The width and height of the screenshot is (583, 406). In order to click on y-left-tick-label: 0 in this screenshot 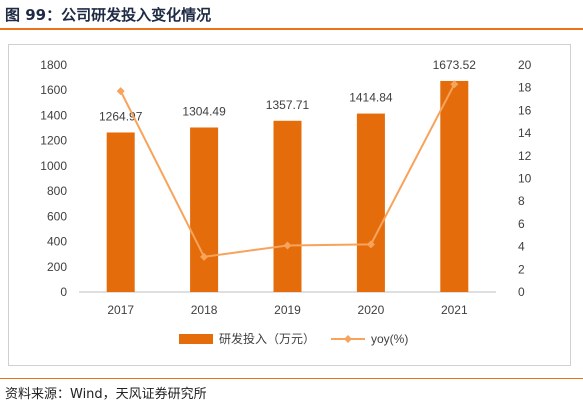, I will do `click(63, 292)`.